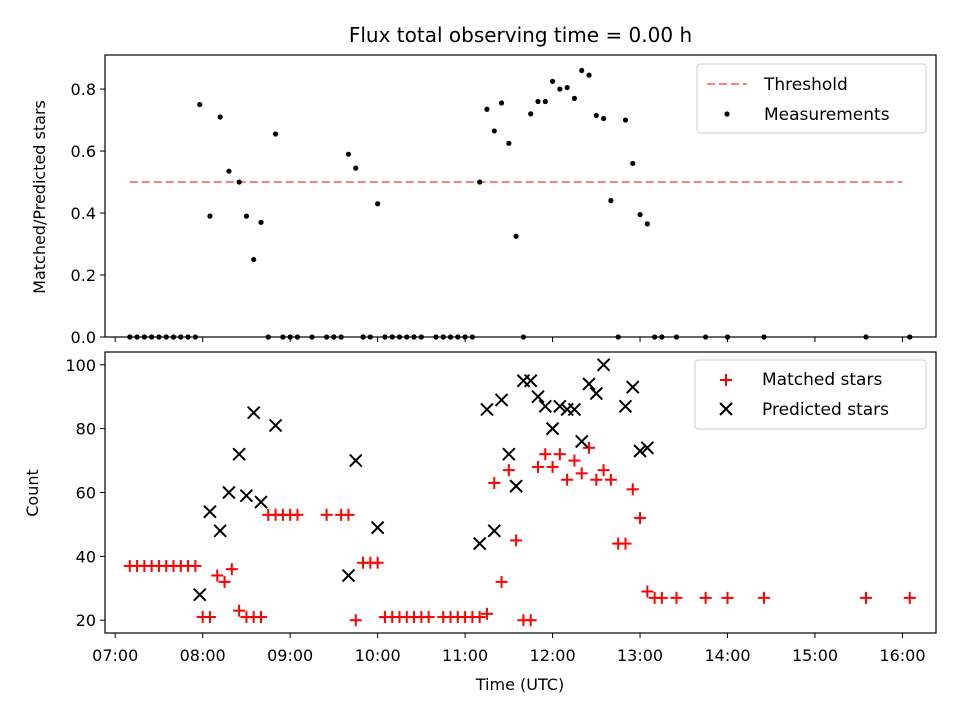 The height and width of the screenshot is (720, 960). I want to click on bottom-legend-frame, so click(810, 394).